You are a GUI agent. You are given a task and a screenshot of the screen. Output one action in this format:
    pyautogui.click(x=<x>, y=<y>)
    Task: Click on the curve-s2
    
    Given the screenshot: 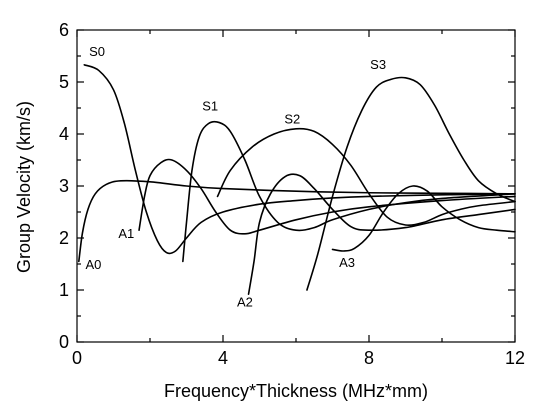 What is the action you would take?
    pyautogui.click(x=366, y=177)
    